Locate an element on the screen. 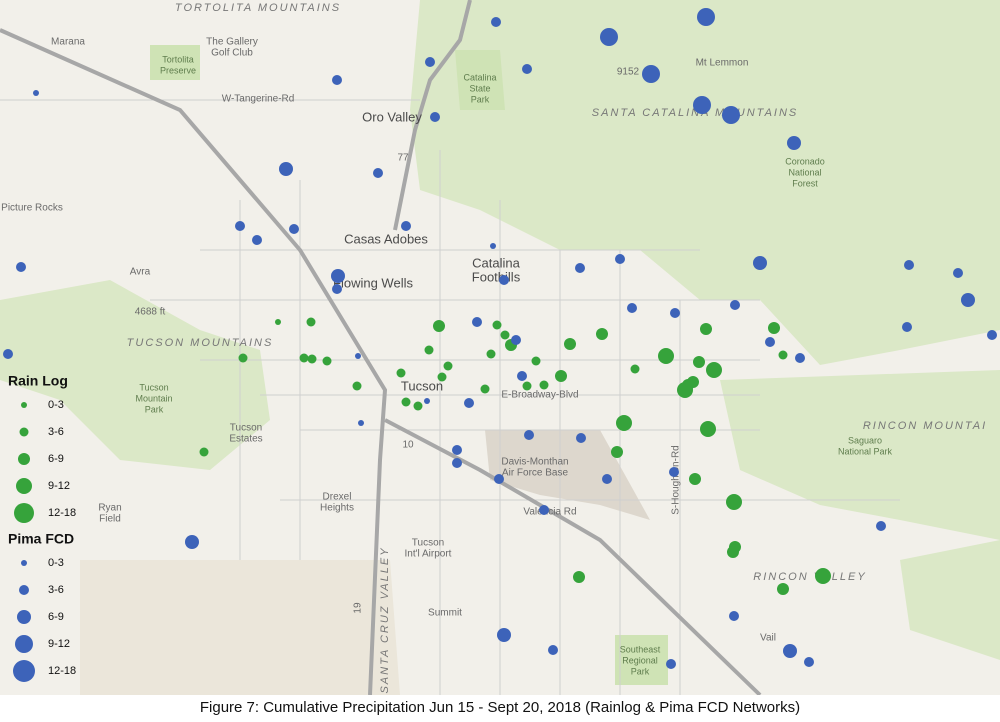 The image size is (1000, 722). place-label: Field is located at coordinates (110, 519).